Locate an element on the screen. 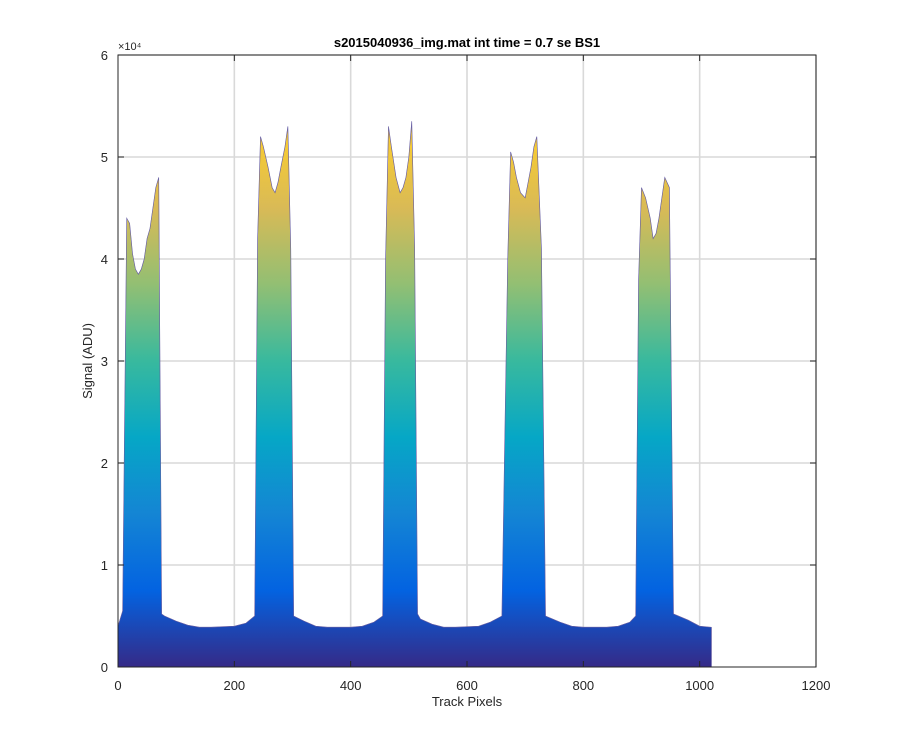 The width and height of the screenshot is (900, 750). x-tick-label: 0 is located at coordinates (117, 685).